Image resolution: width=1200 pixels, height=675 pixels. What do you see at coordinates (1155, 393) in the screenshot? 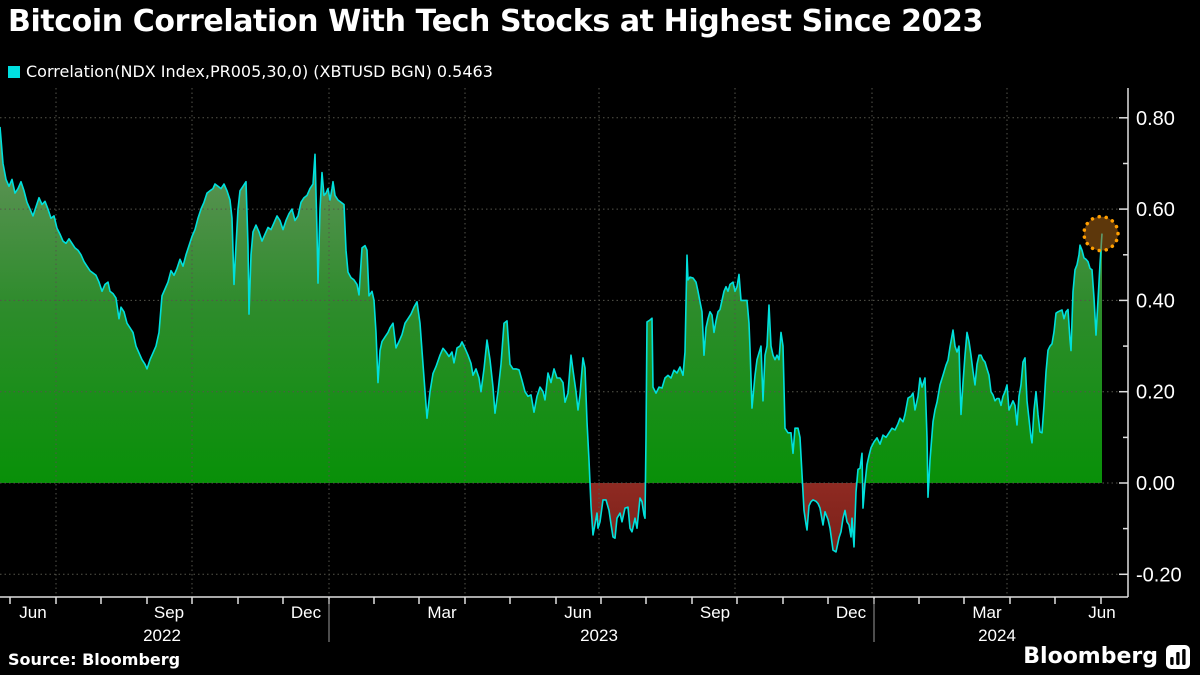
I see `svg-text: 0.20` at bounding box center [1155, 393].